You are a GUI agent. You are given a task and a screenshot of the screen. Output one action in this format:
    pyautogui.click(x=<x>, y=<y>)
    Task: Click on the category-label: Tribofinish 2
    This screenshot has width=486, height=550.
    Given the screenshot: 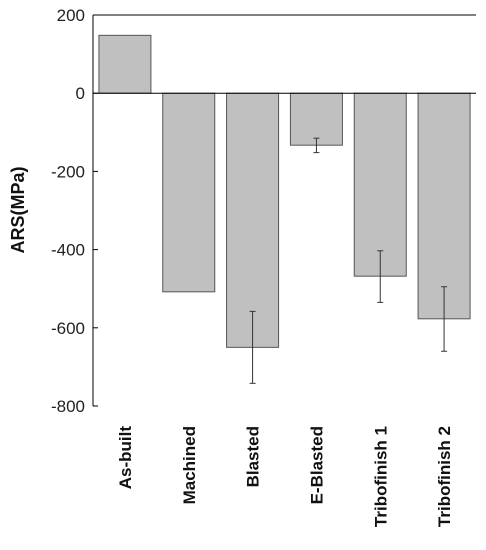 What is the action you would take?
    pyautogui.click(x=444, y=476)
    